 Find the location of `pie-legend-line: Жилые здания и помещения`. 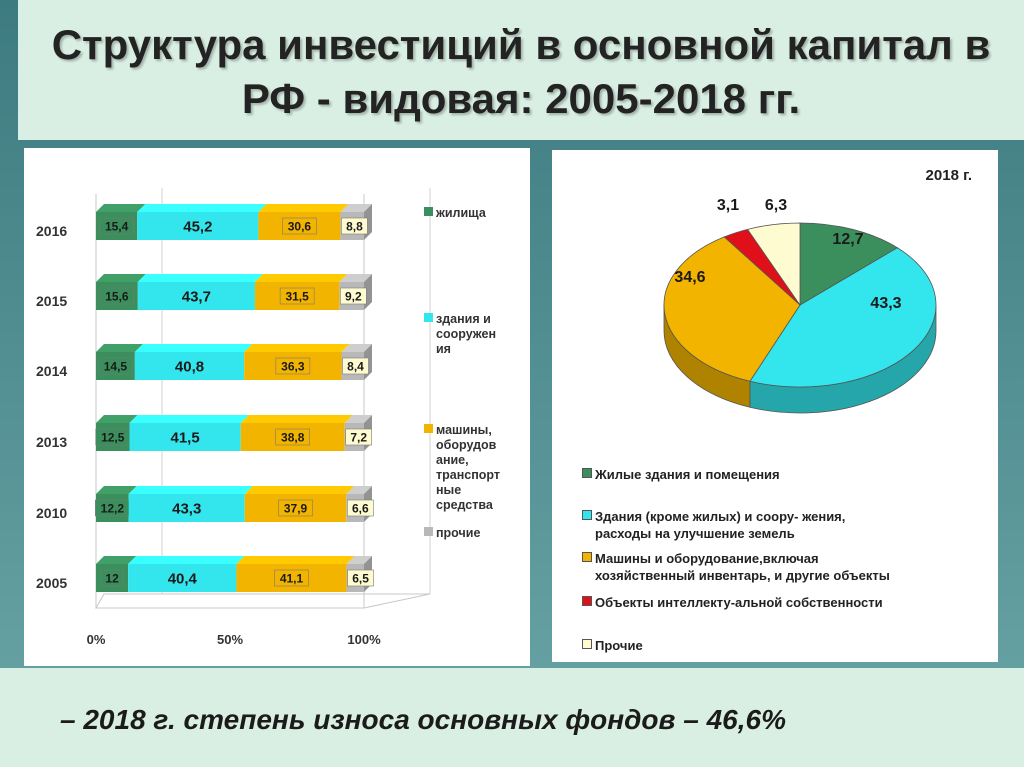

pie-legend-line: Жилые здания и помещения is located at coordinates (787, 474).